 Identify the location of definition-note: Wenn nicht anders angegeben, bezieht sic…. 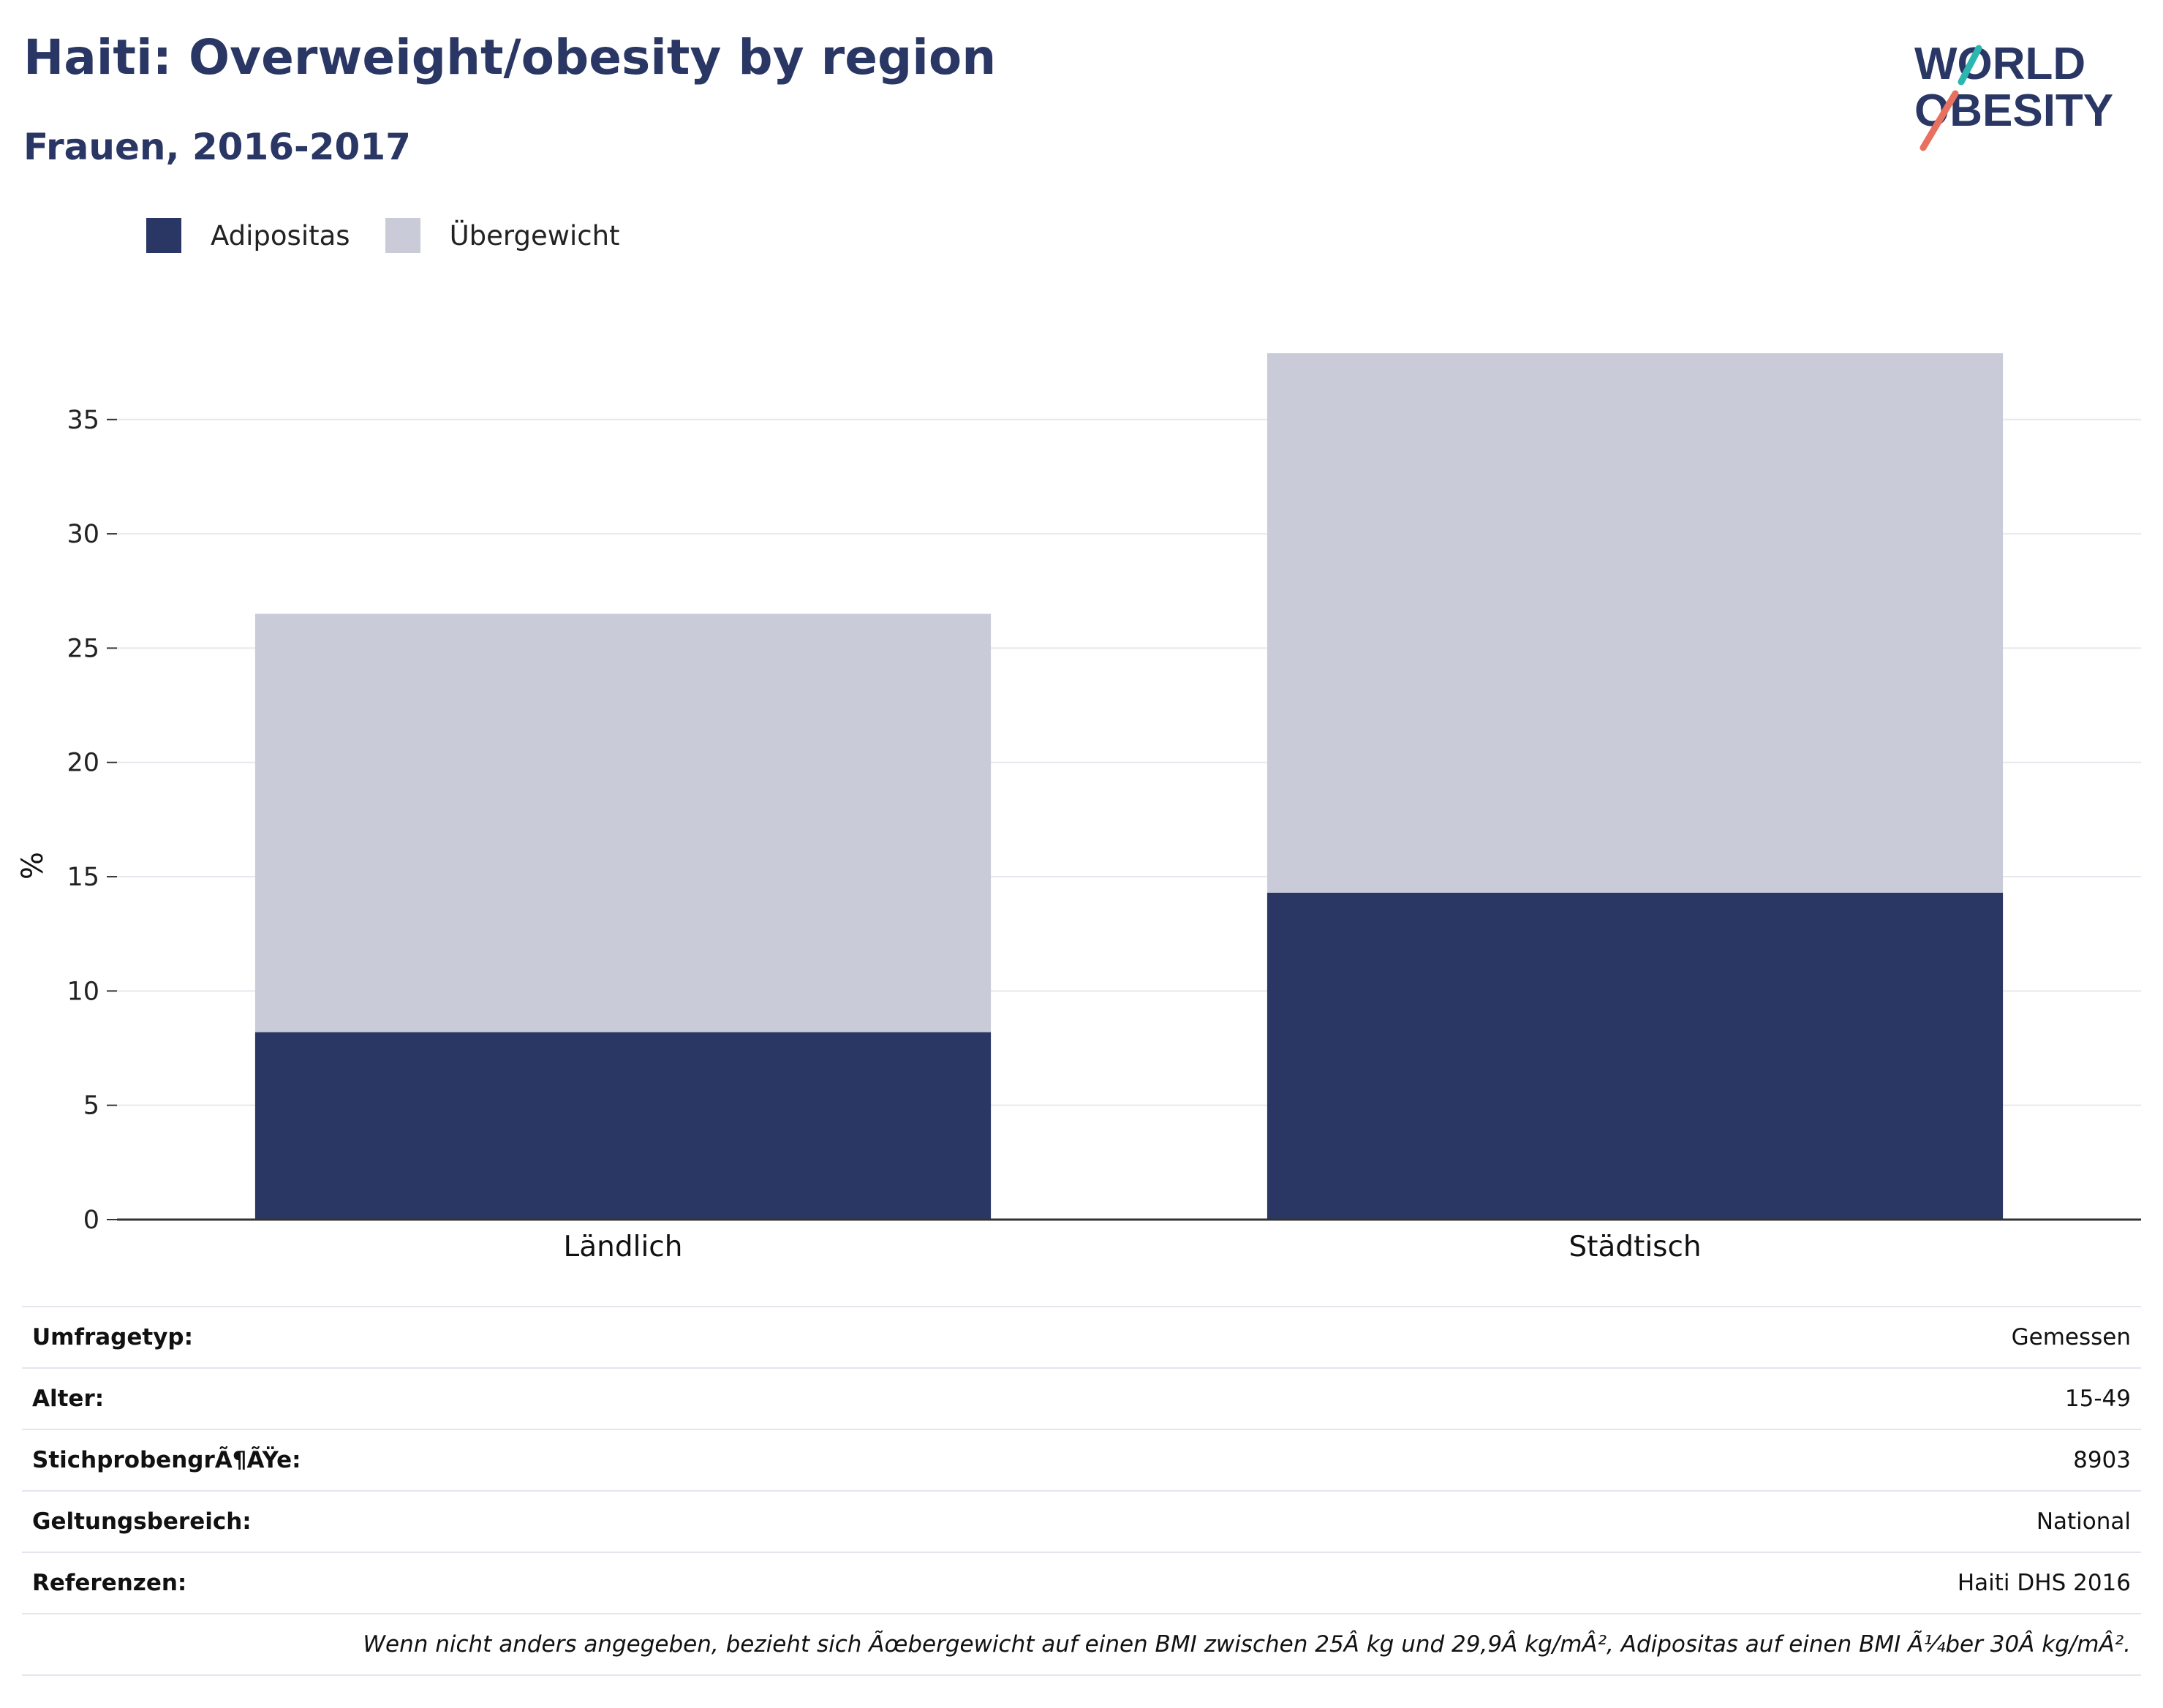
(1081, 1644).